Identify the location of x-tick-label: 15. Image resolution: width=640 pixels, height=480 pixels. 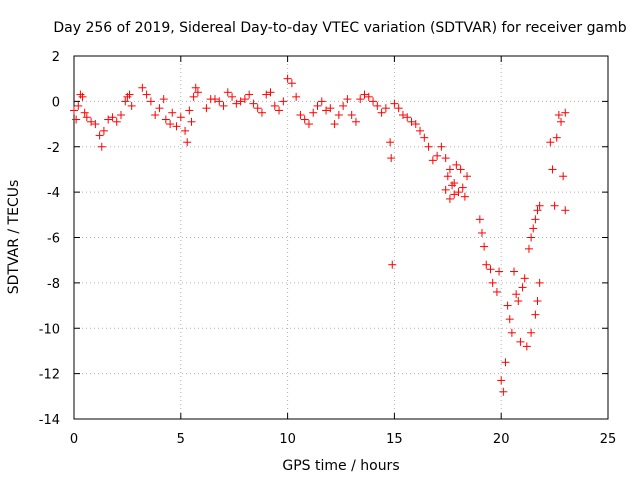
(394, 439).